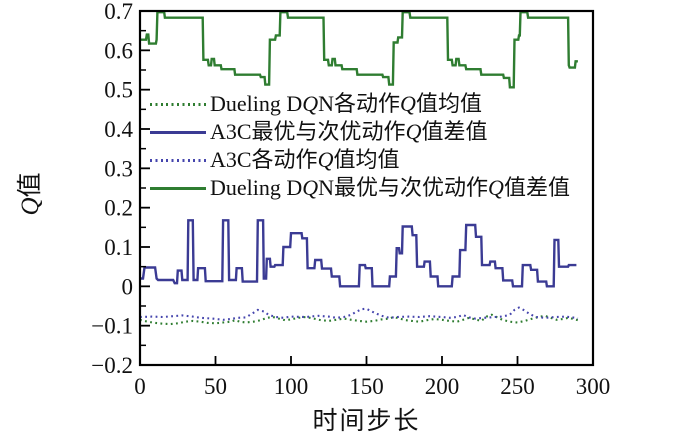  What do you see at coordinates (118, 129) in the screenshot?
I see `y-tick-label: 0.4` at bounding box center [118, 129].